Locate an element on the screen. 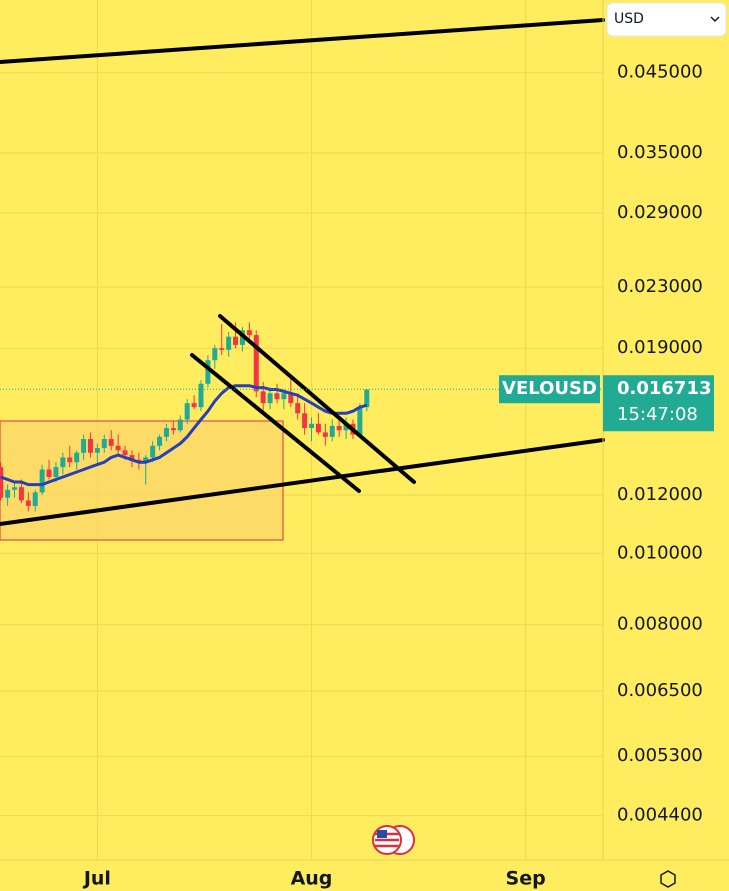  price-tag is located at coordinates (658, 403).